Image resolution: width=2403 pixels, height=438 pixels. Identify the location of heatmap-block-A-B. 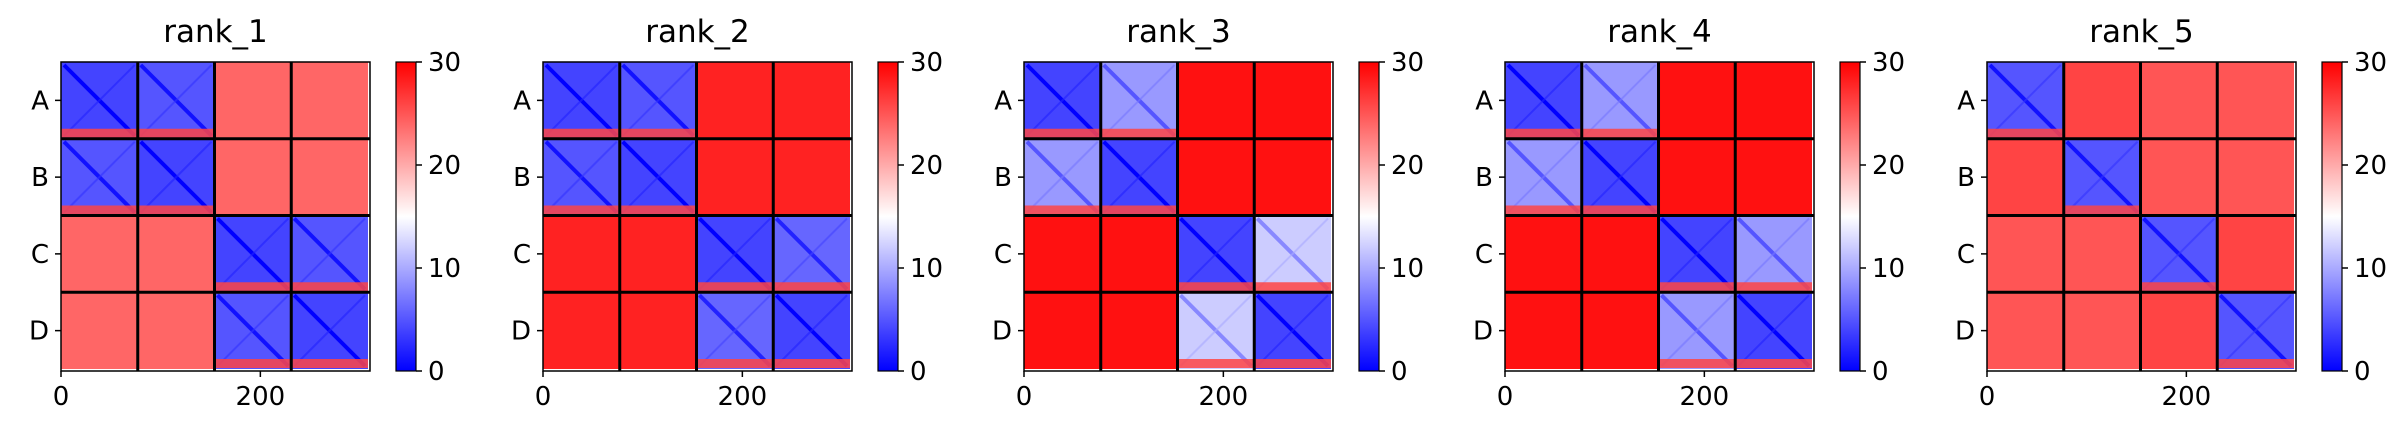
(2102, 100).